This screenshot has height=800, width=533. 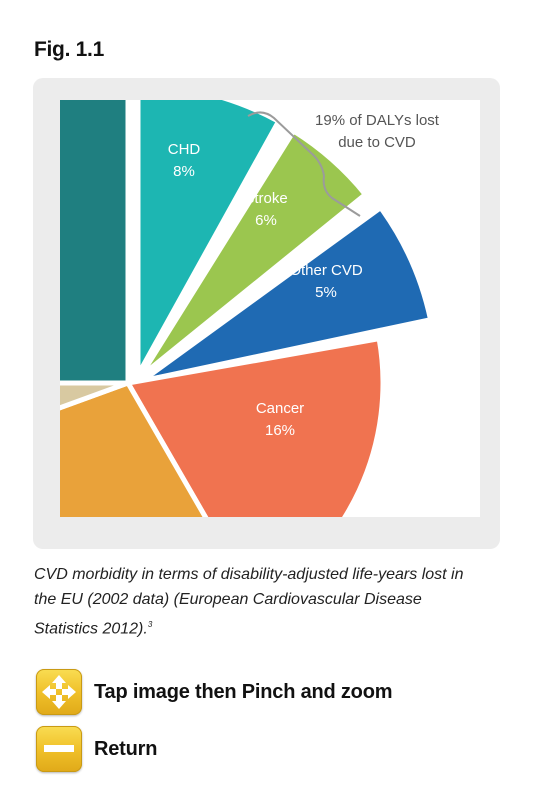 I want to click on caption-reference: 3, so click(x=150, y=624).